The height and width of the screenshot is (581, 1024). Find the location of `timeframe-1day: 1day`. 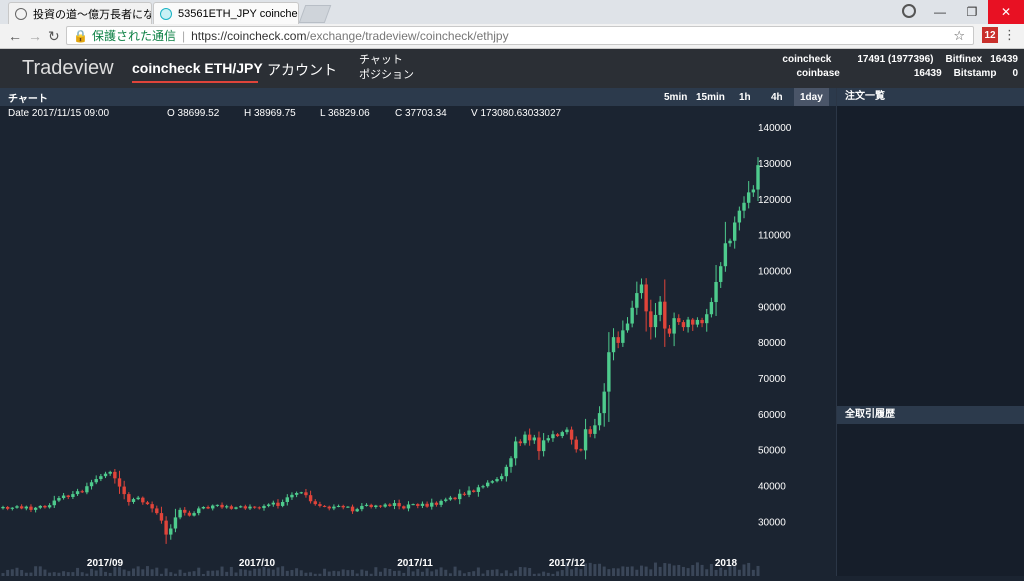

timeframe-1day: 1day is located at coordinates (811, 97).